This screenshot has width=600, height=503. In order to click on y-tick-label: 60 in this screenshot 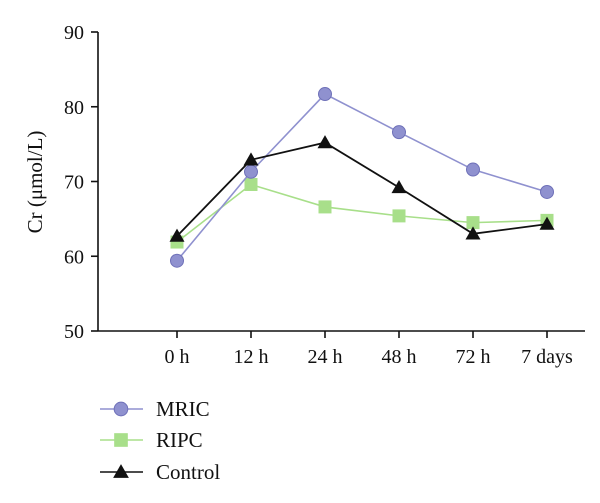, I will do `click(74, 257)`.